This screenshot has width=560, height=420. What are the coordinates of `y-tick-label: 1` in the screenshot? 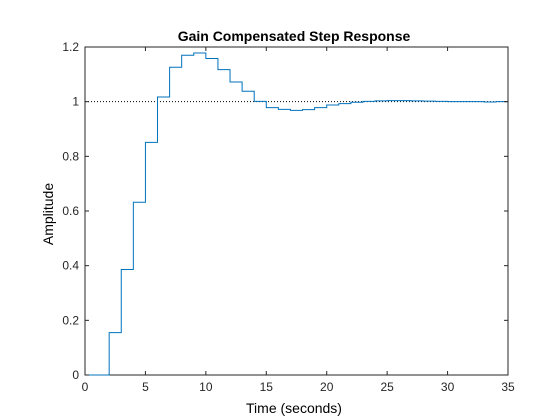 It's located at (75, 102).